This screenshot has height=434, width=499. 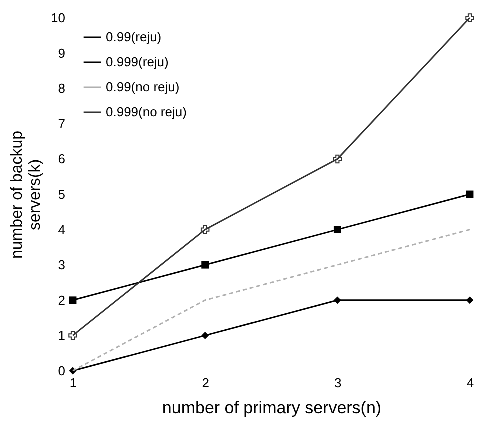 I want to click on y-tick-label: 5, so click(x=62, y=194).